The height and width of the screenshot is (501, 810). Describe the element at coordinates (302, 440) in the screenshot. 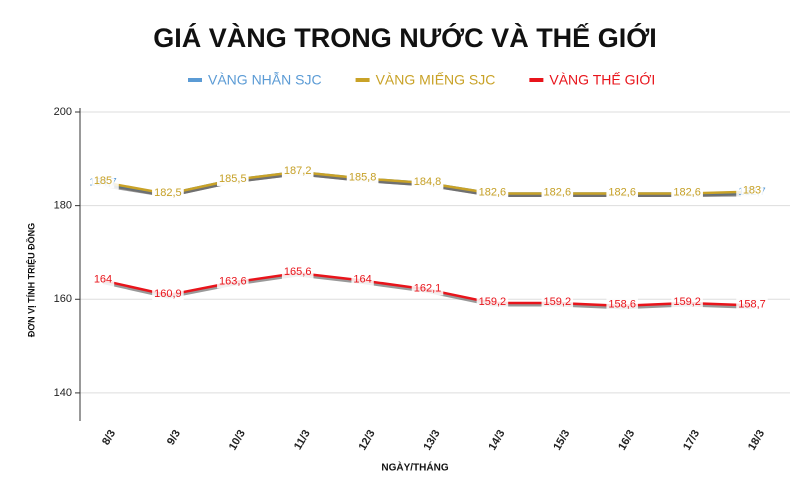

I see `x-tick-label: 11/3` at that location.